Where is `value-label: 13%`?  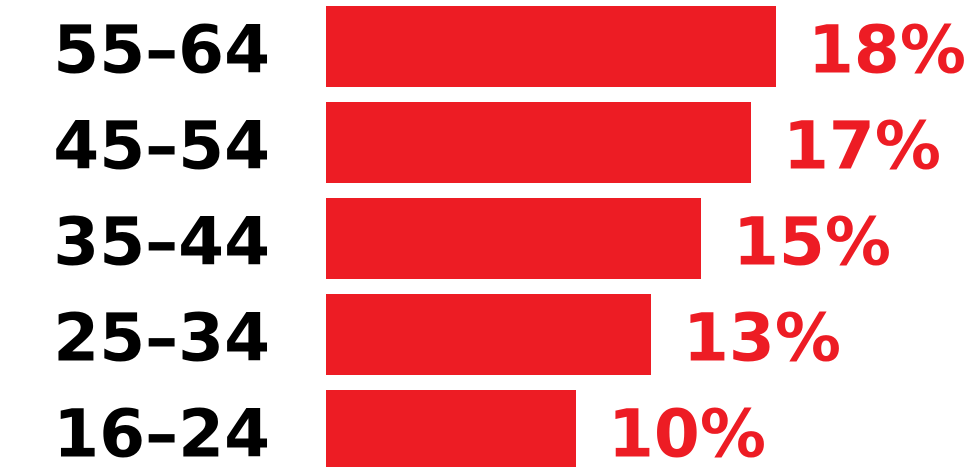
value-label: 13% is located at coordinates (762, 337).